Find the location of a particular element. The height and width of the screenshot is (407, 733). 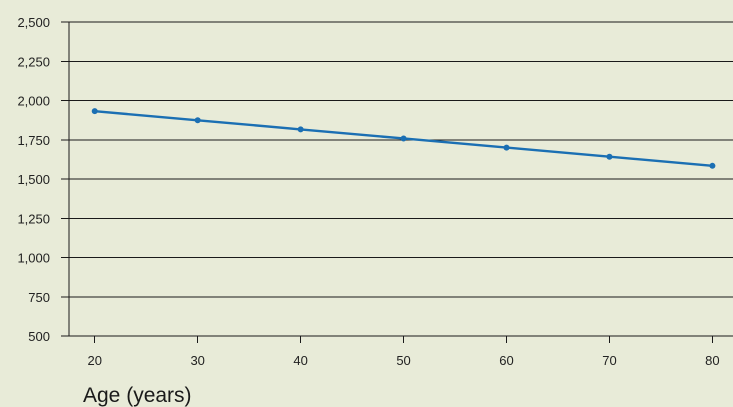

plot-series is located at coordinates (403, 138).